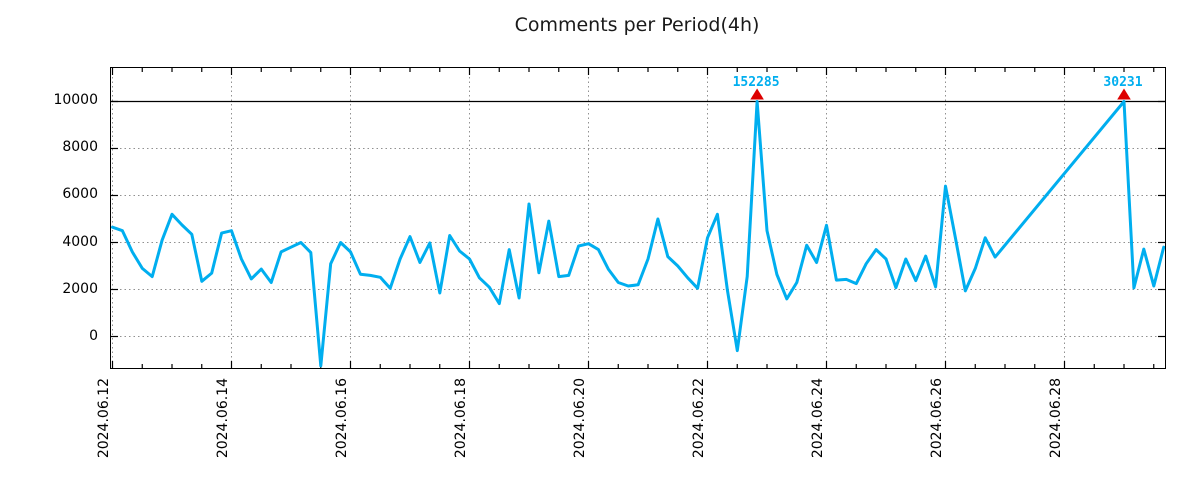 This screenshot has height=500, width=1200. Describe the element at coordinates (756, 82) in the screenshot. I see `peak-annotation: 152285` at that location.